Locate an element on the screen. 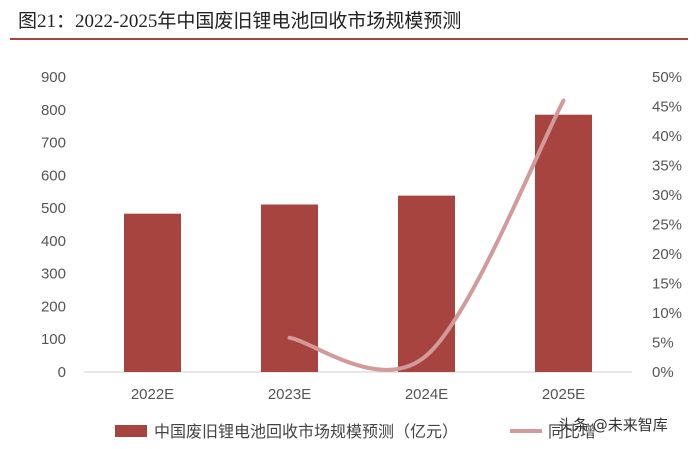  bar-2022E is located at coordinates (152, 292).